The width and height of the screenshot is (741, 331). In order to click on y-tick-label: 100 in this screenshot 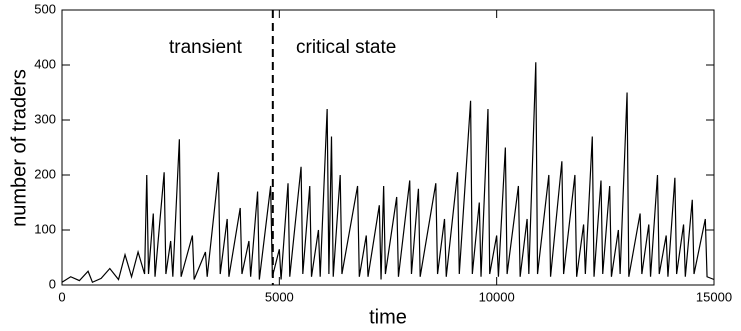, I will do `click(45, 228)`.